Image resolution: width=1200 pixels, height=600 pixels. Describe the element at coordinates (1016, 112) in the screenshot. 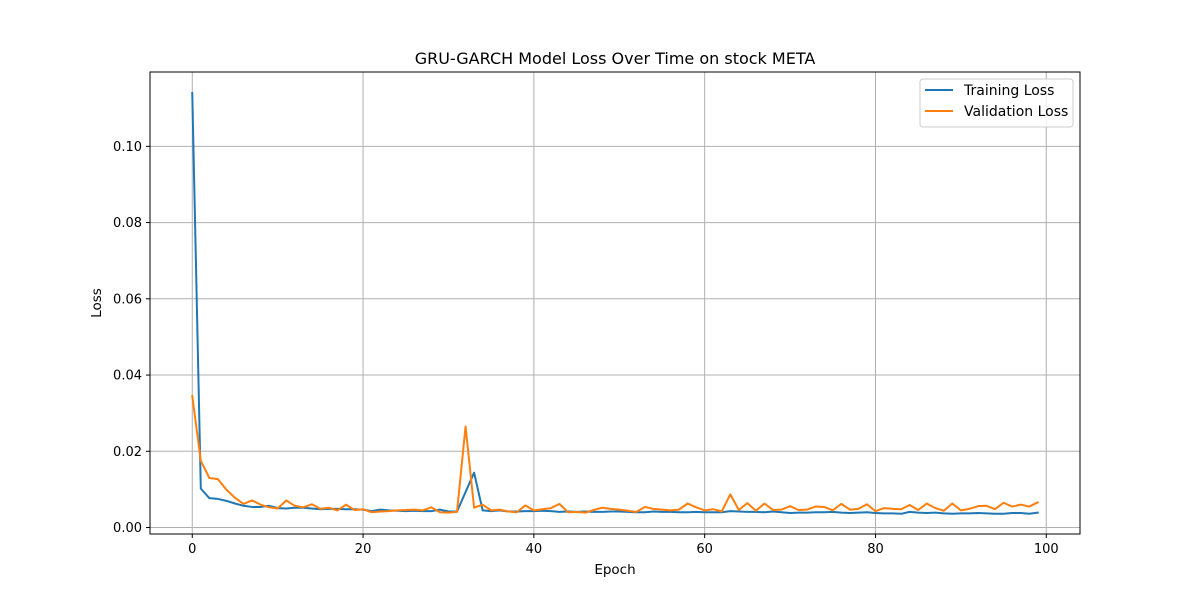

I see `legend-label-validation-loss: Validation Loss` at that location.